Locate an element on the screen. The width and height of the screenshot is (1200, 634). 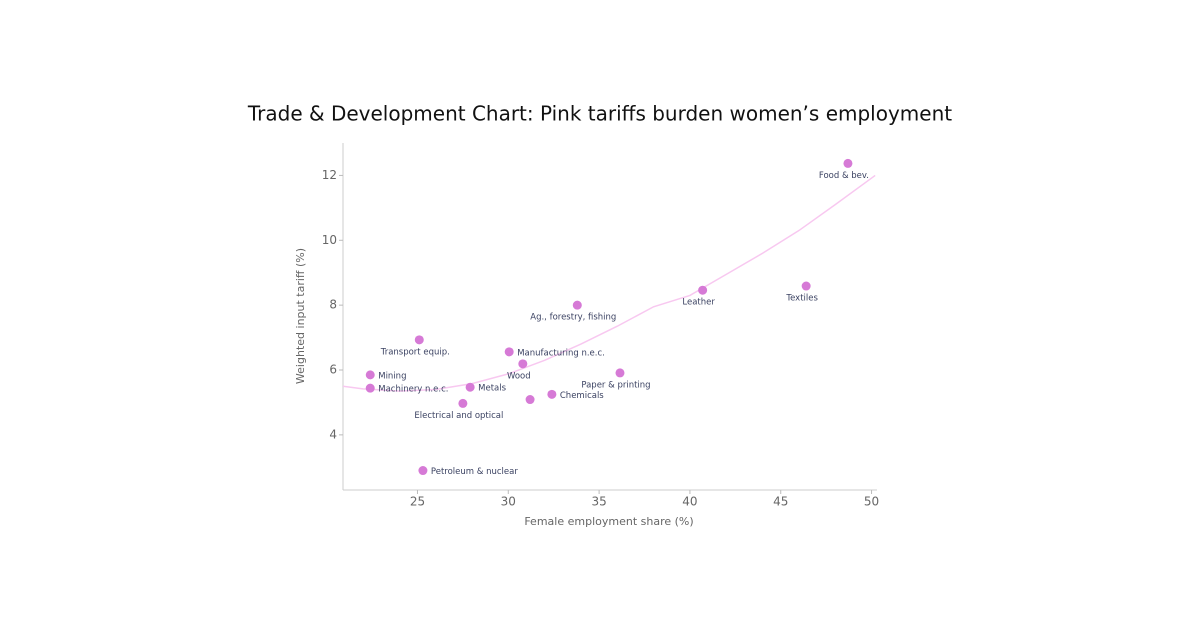
point-label: Mining is located at coordinates (392, 376).